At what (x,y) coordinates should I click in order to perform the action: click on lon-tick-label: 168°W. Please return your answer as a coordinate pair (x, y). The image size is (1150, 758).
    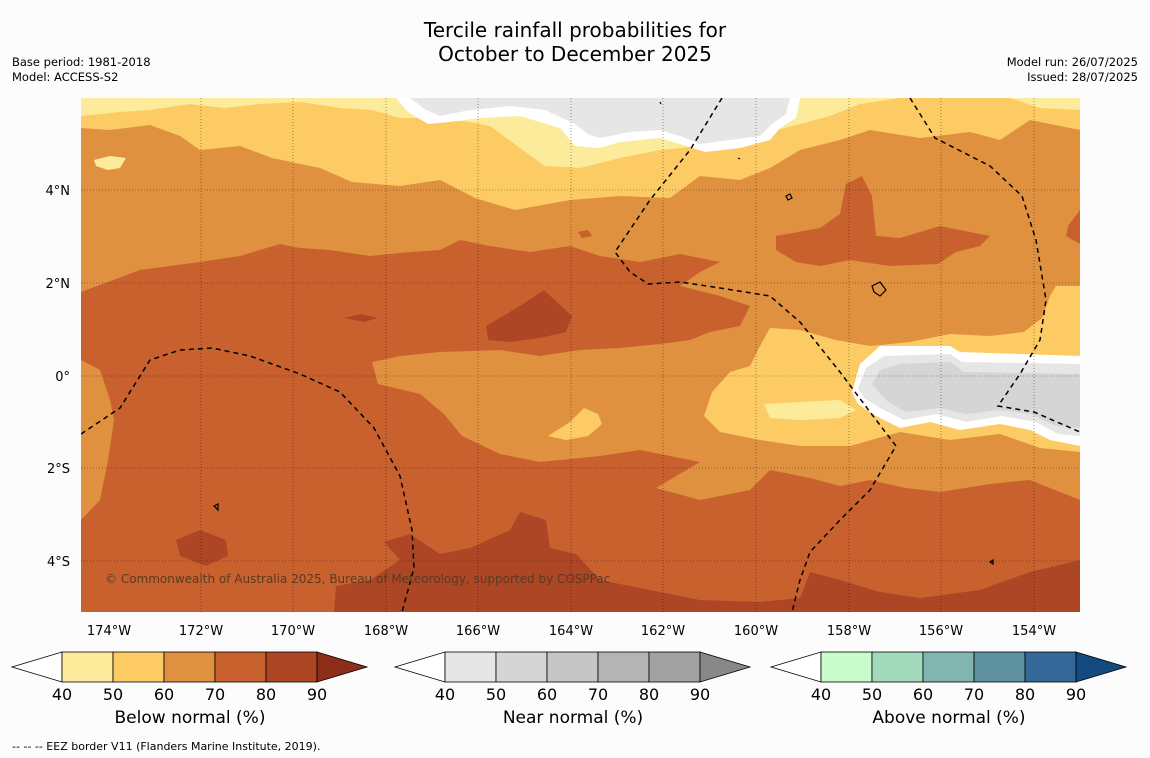
    Looking at the image, I should click on (386, 631).